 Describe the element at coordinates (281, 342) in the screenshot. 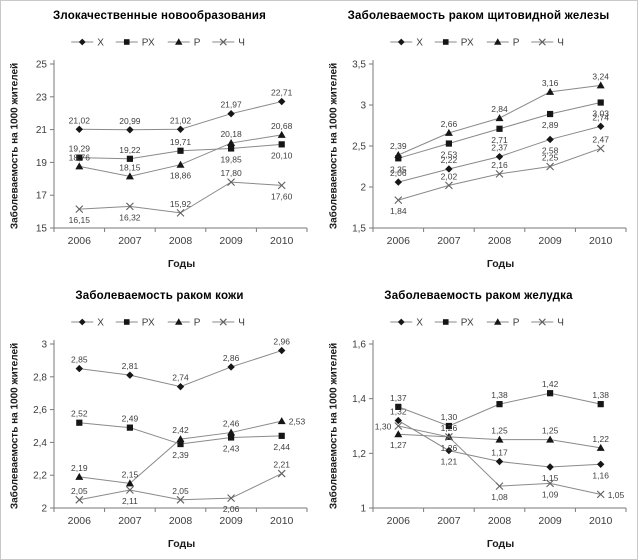

I see `point-label: 2,96` at that location.